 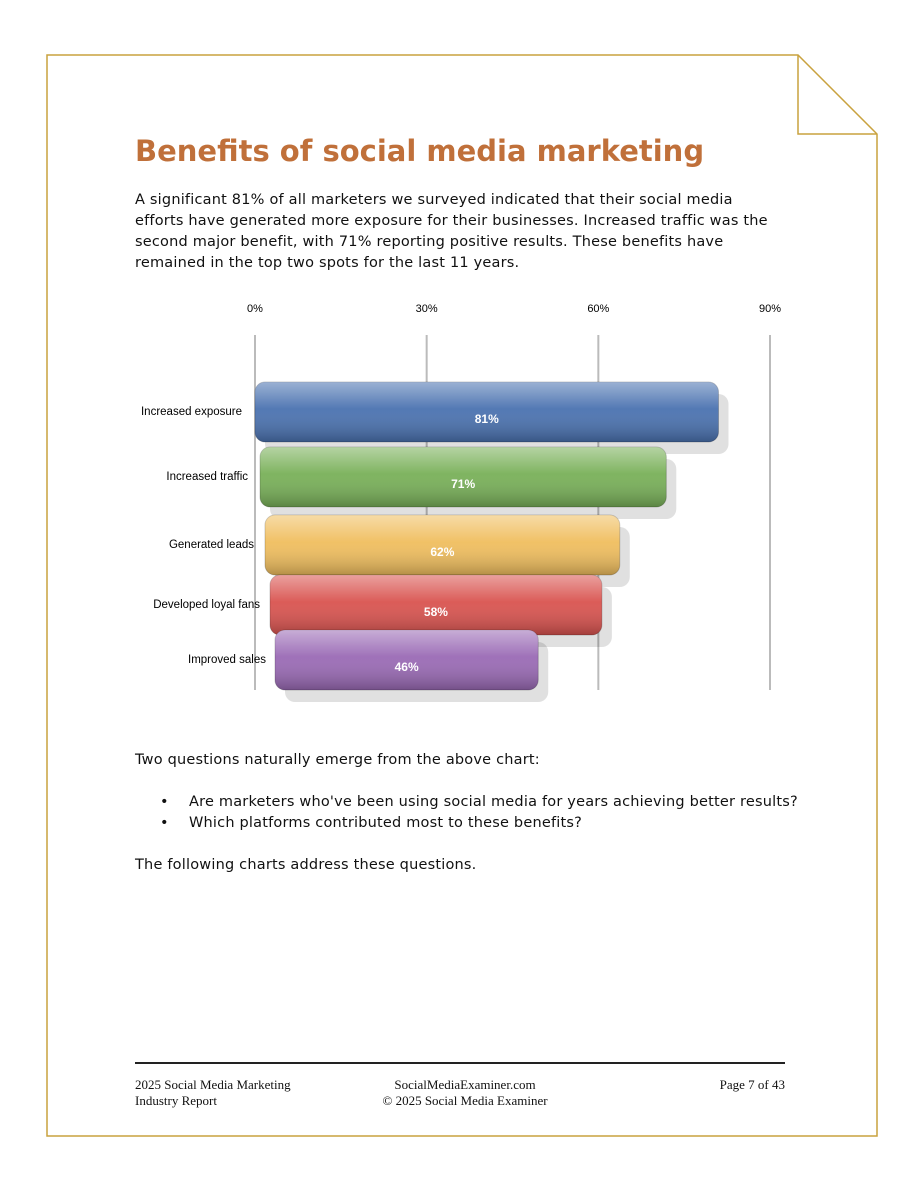 I want to click on value-label: 46%, so click(x=407, y=667).